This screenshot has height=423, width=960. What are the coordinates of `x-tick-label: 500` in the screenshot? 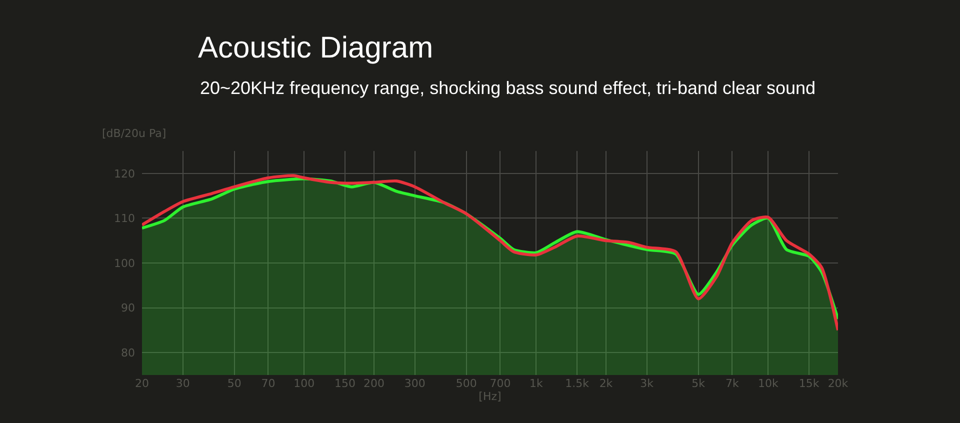 It's located at (466, 383).